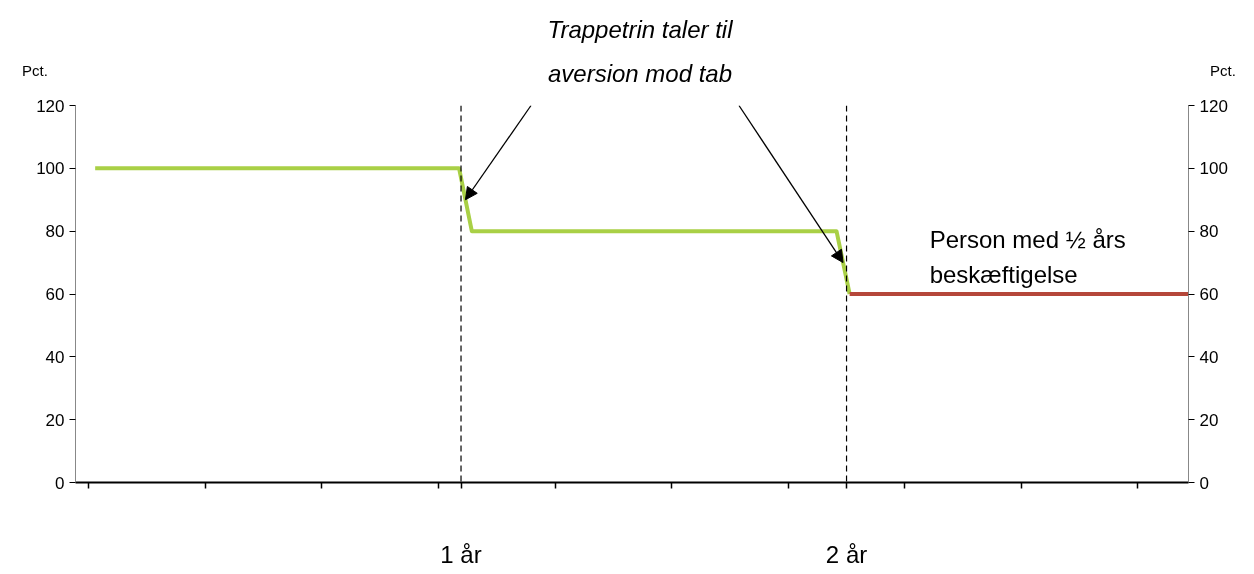  I want to click on y2-tick-label: 40, so click(1209, 357).